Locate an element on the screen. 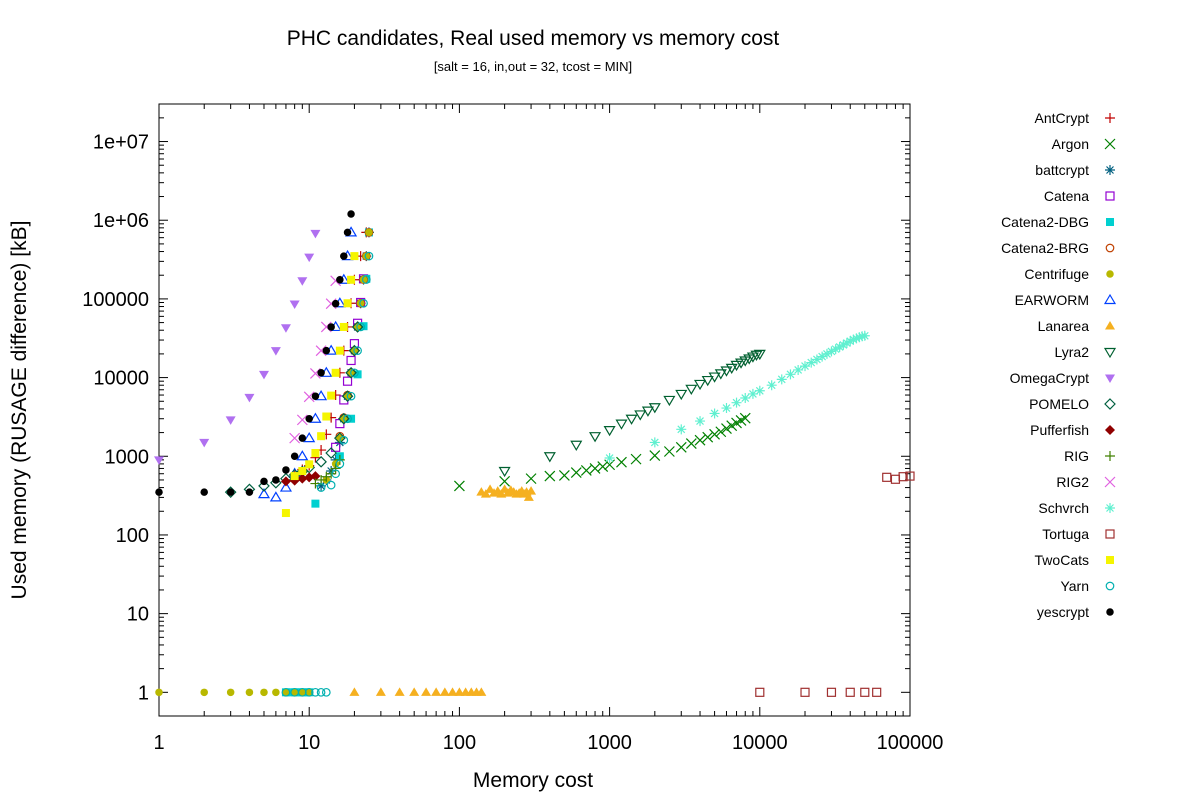 Image resolution: width=1200 pixels, height=800 pixels. y-tick-label: 10000 is located at coordinates (121, 379).